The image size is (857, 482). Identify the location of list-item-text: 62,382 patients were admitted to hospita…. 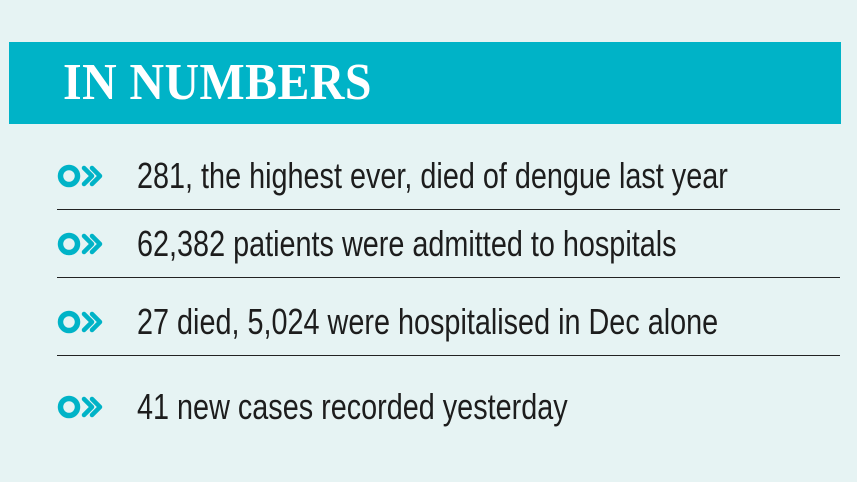
(407, 243).